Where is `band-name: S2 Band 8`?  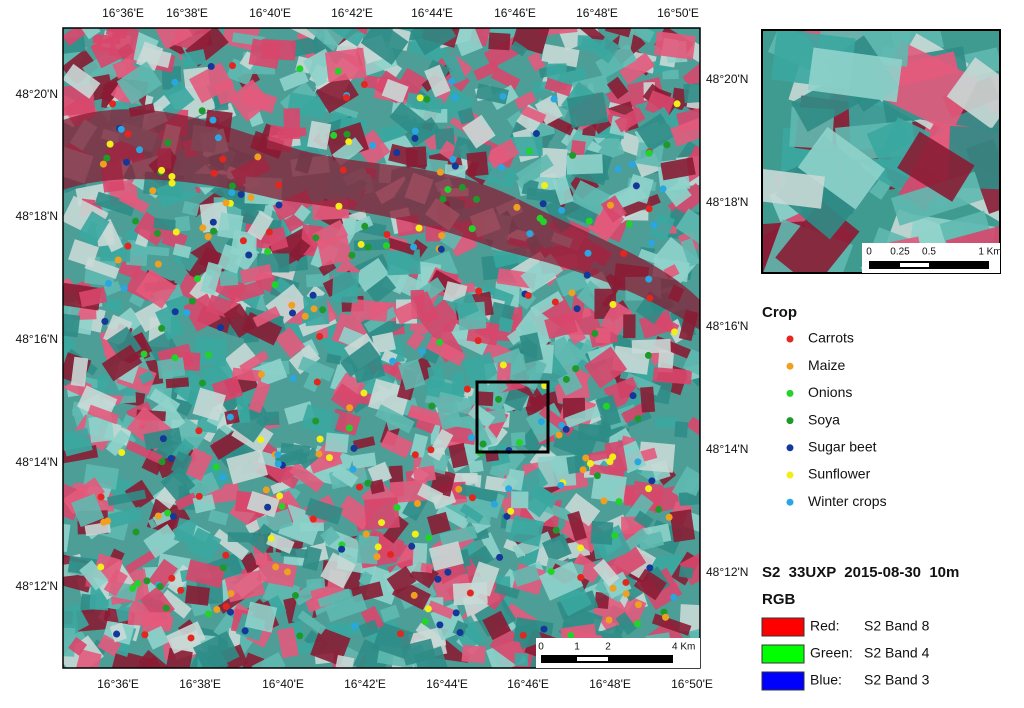 band-name: S2 Band 8 is located at coordinates (897, 626).